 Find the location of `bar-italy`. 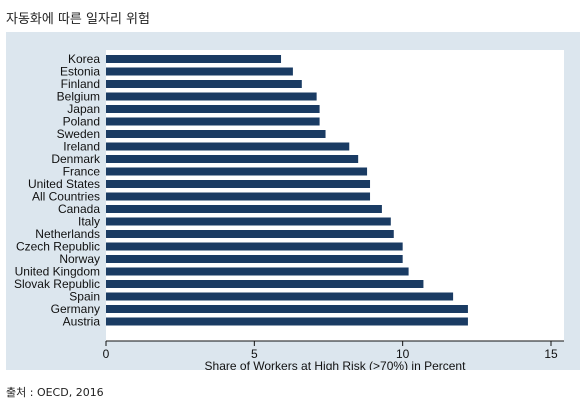

bar-italy is located at coordinates (248, 221).